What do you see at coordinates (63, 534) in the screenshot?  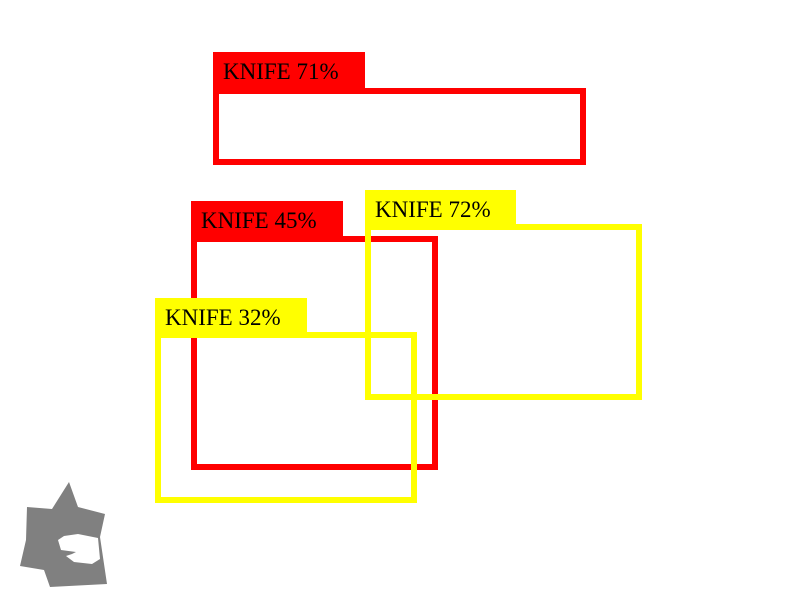 I see `gray-star-logo-icon` at bounding box center [63, 534].